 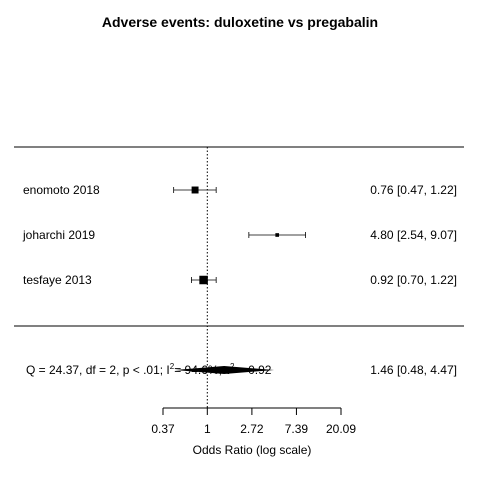 What do you see at coordinates (252, 450) in the screenshot?
I see `x-axis-label: Odds Ratio (log scale)` at bounding box center [252, 450].